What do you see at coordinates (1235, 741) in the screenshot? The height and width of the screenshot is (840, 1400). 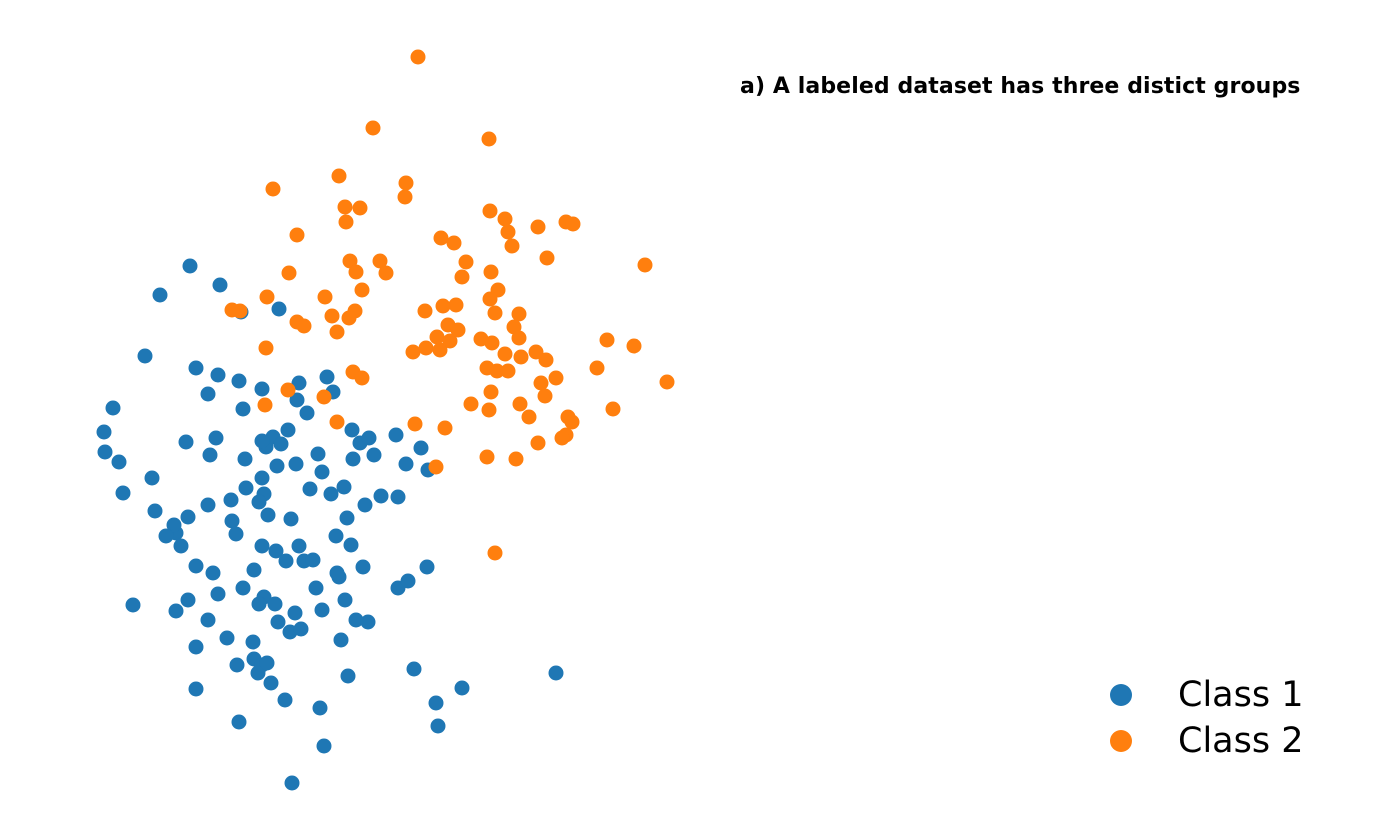 I see `legend-item-class-2: Class 2` at bounding box center [1235, 741].